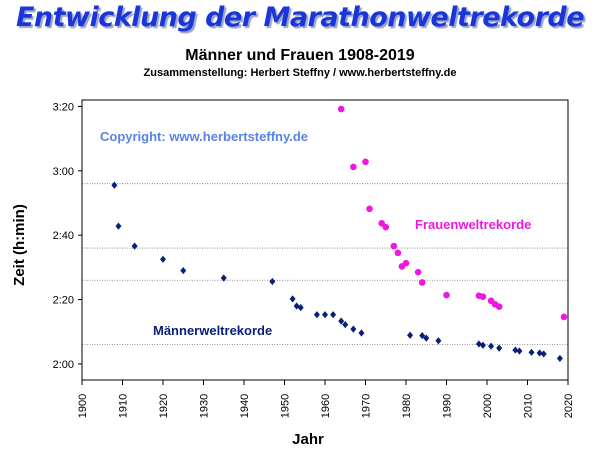  Describe the element at coordinates (63, 365) in the screenshot. I see `y-tick-label: 2:00` at that location.